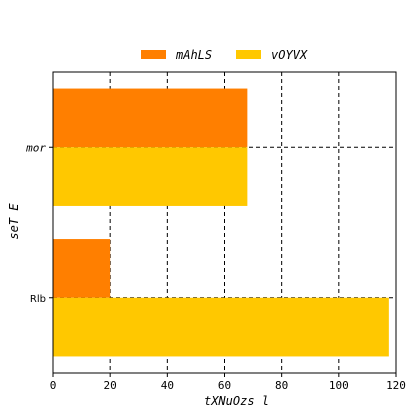 This screenshot has height=416, width=416. What do you see at coordinates (82, 268) in the screenshot?
I see `bar-mAhLS-Rlb` at bounding box center [82, 268].